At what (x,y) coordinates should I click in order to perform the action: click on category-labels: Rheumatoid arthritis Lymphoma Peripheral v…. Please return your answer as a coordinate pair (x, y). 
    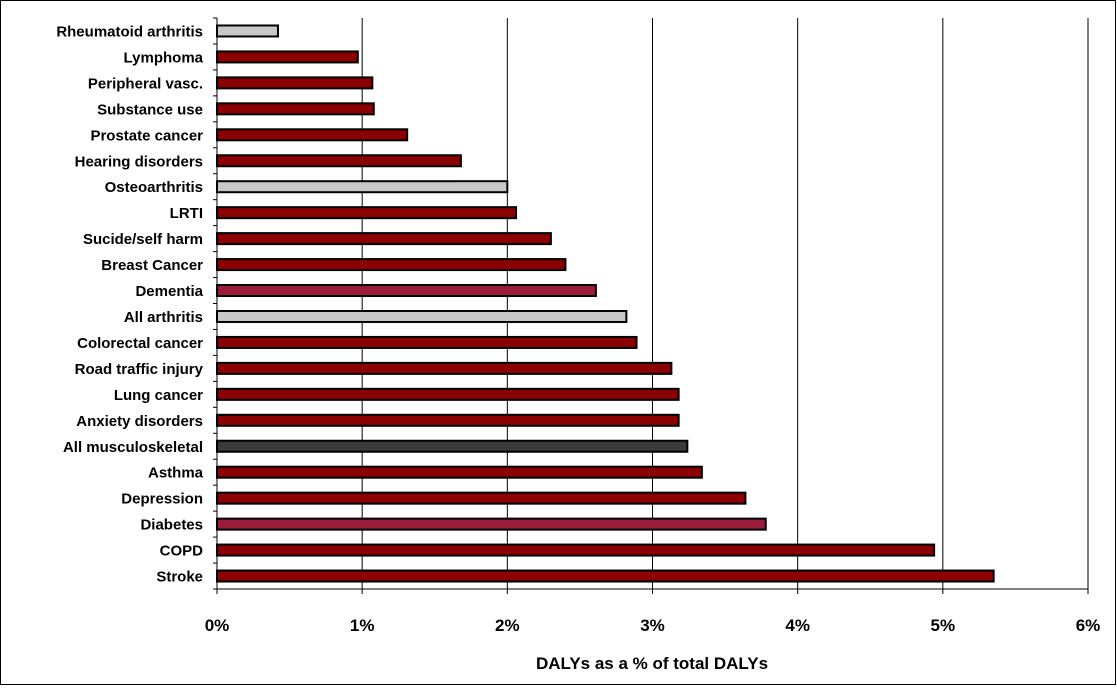
    Looking at the image, I should click on (129, 304).